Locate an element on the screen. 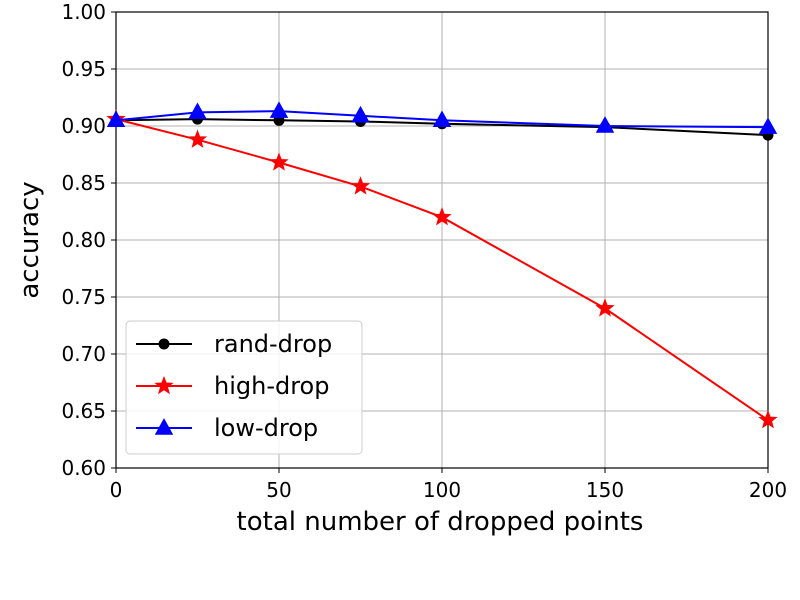  legend-box is located at coordinates (244, 387).